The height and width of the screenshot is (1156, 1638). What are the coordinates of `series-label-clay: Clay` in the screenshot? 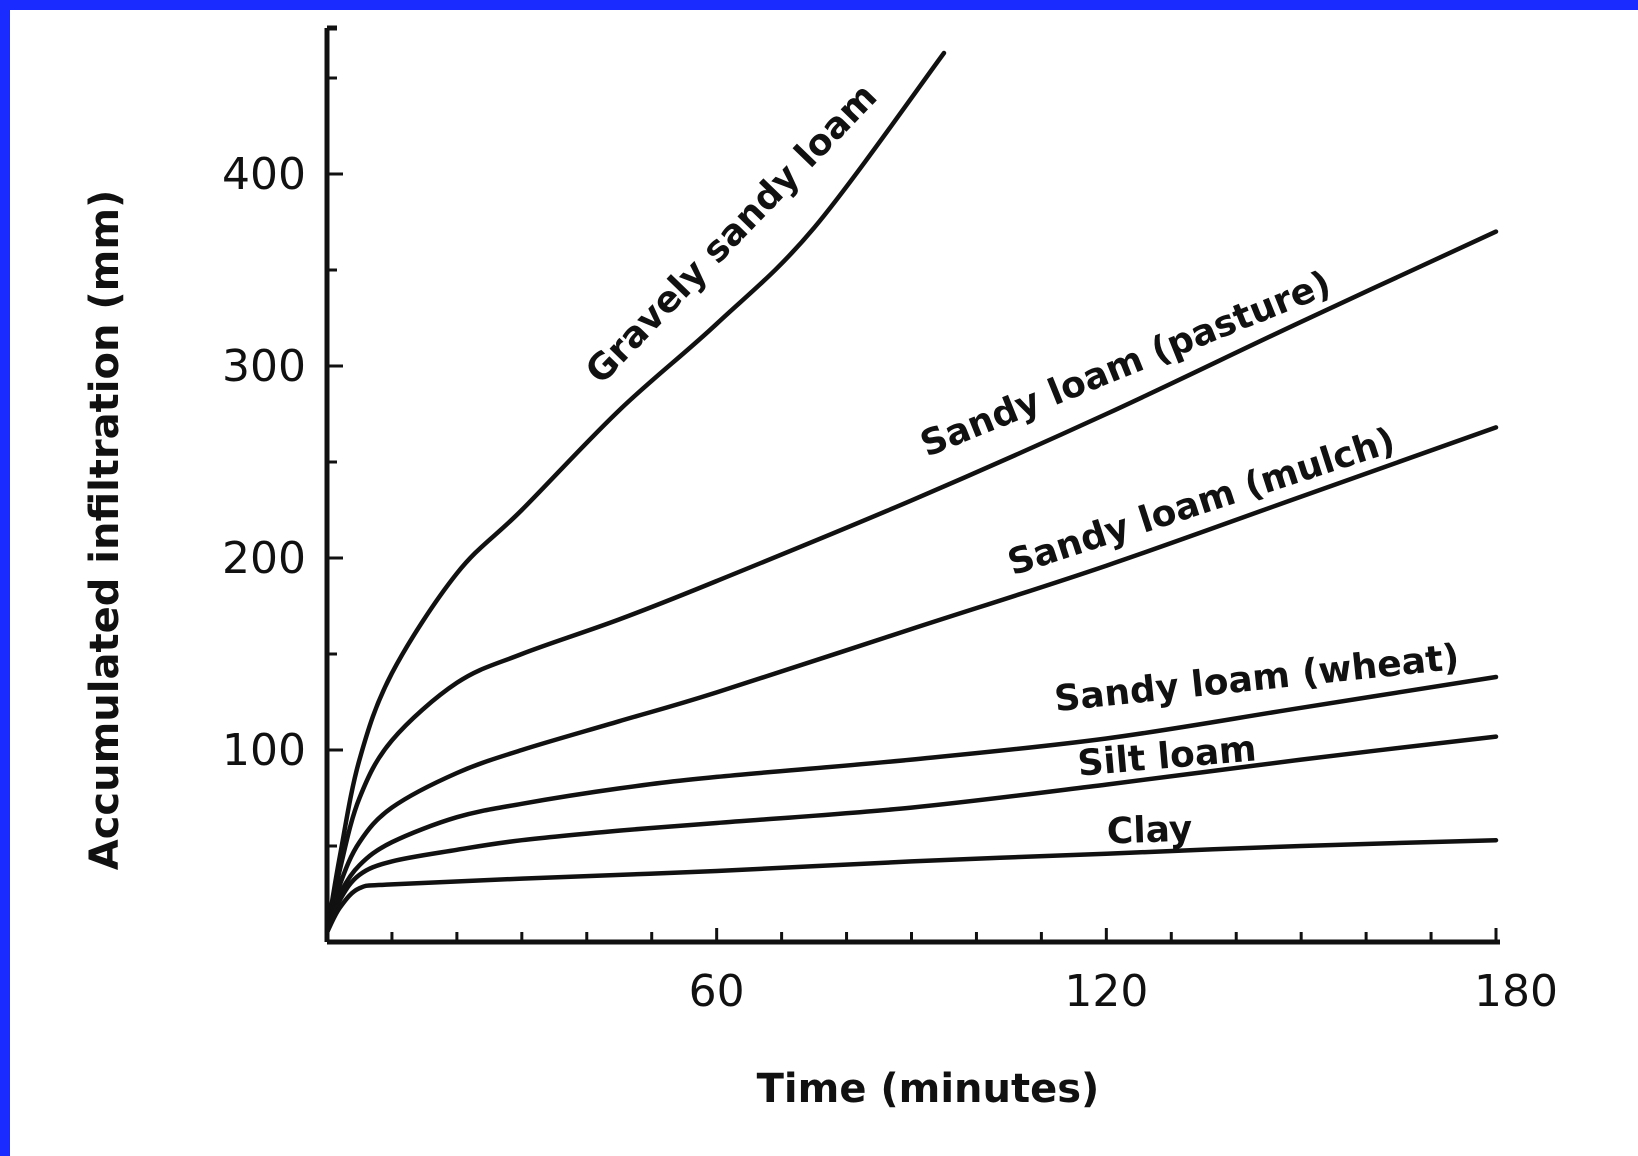 It's located at (1149, 831).